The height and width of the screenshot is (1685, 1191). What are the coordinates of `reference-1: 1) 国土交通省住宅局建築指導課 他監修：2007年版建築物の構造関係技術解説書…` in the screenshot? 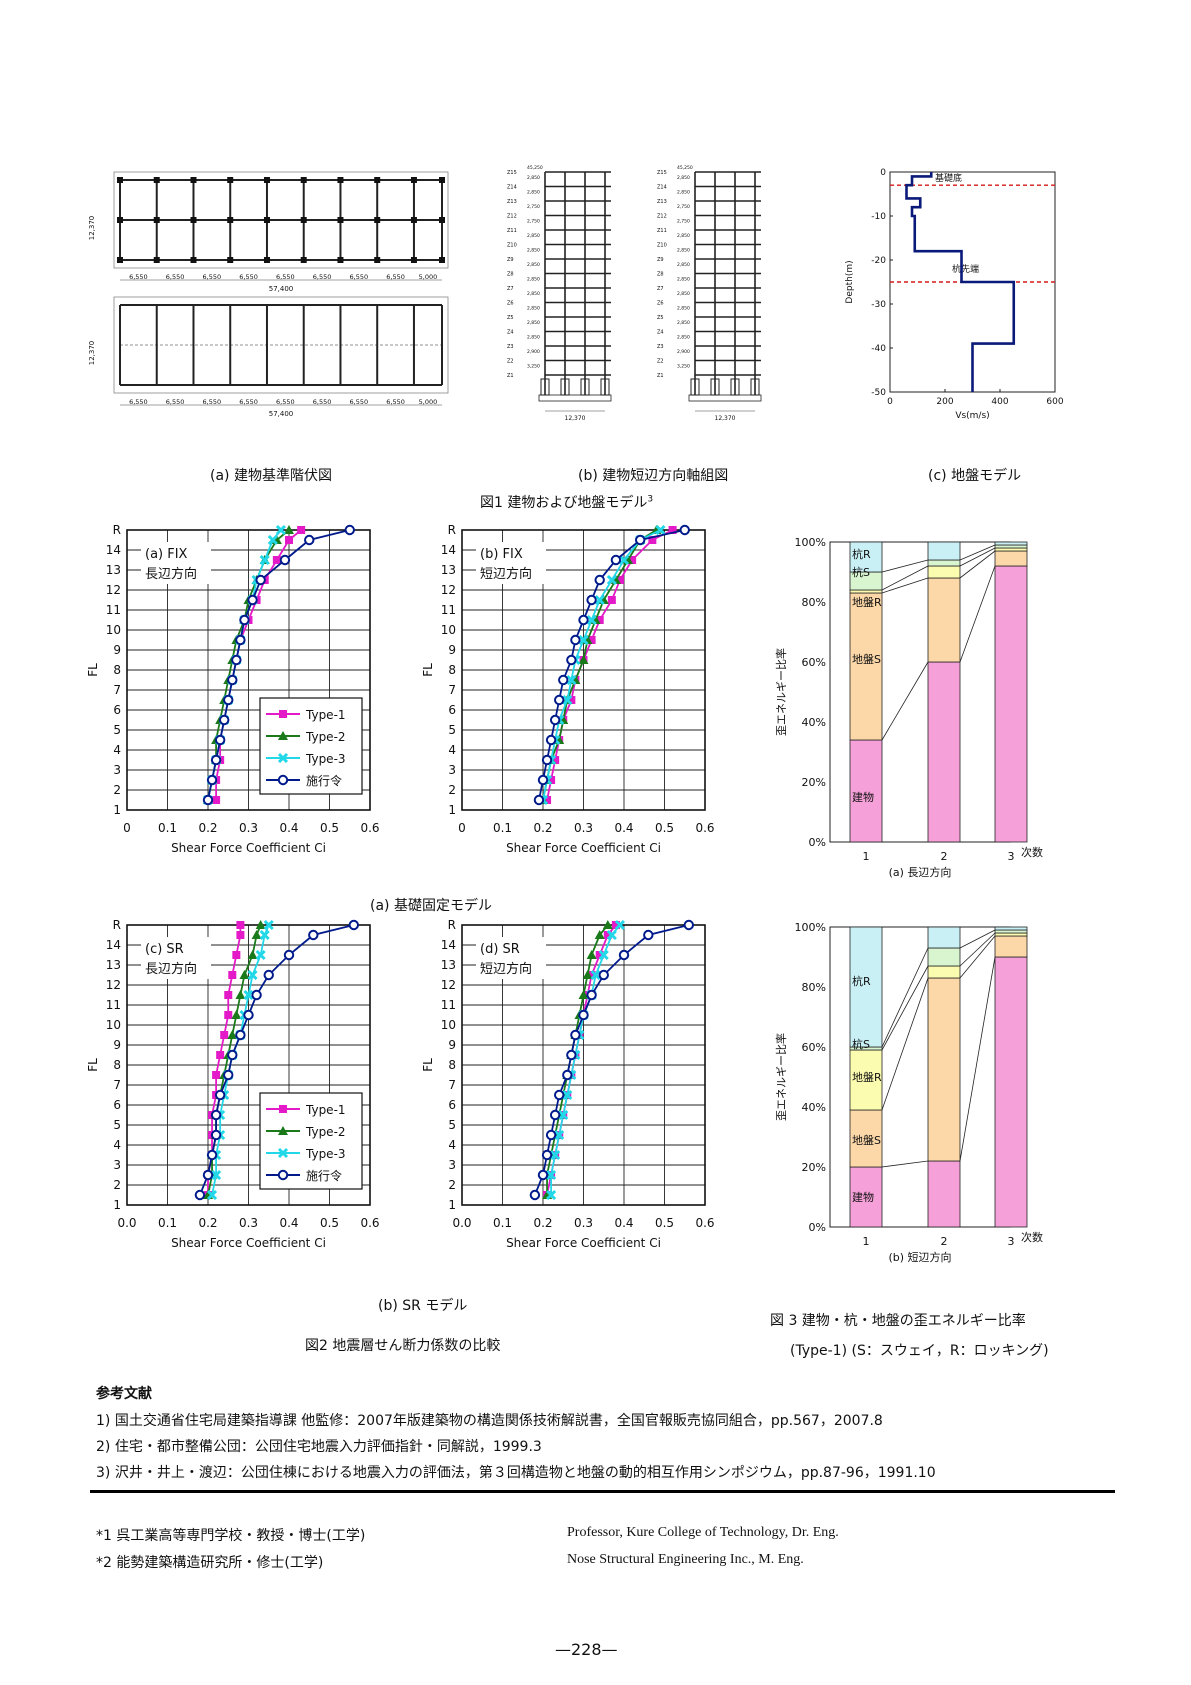 It's located at (489, 1421).